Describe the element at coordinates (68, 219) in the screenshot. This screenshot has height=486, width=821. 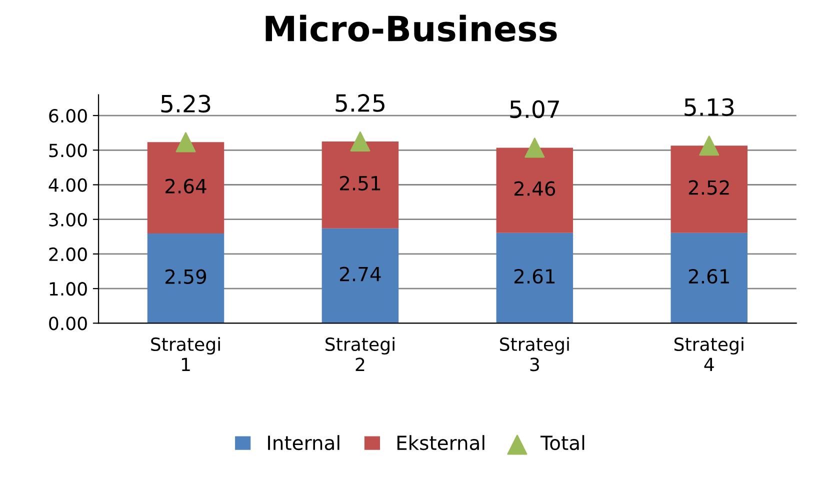
I see `y-tick-label: 3.00` at that location.